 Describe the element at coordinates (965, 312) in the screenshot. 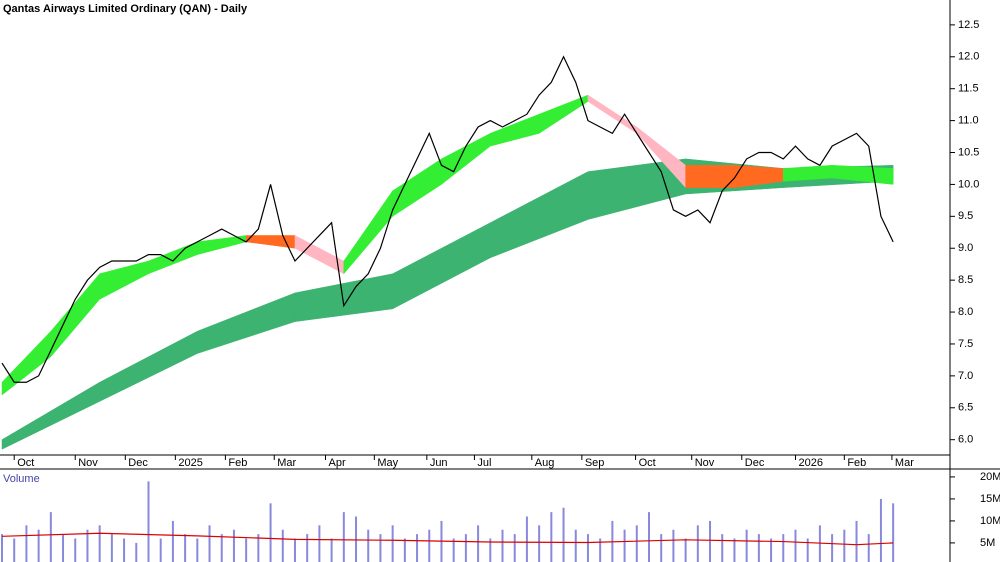

I see `y-tick-label: 8.0` at that location.